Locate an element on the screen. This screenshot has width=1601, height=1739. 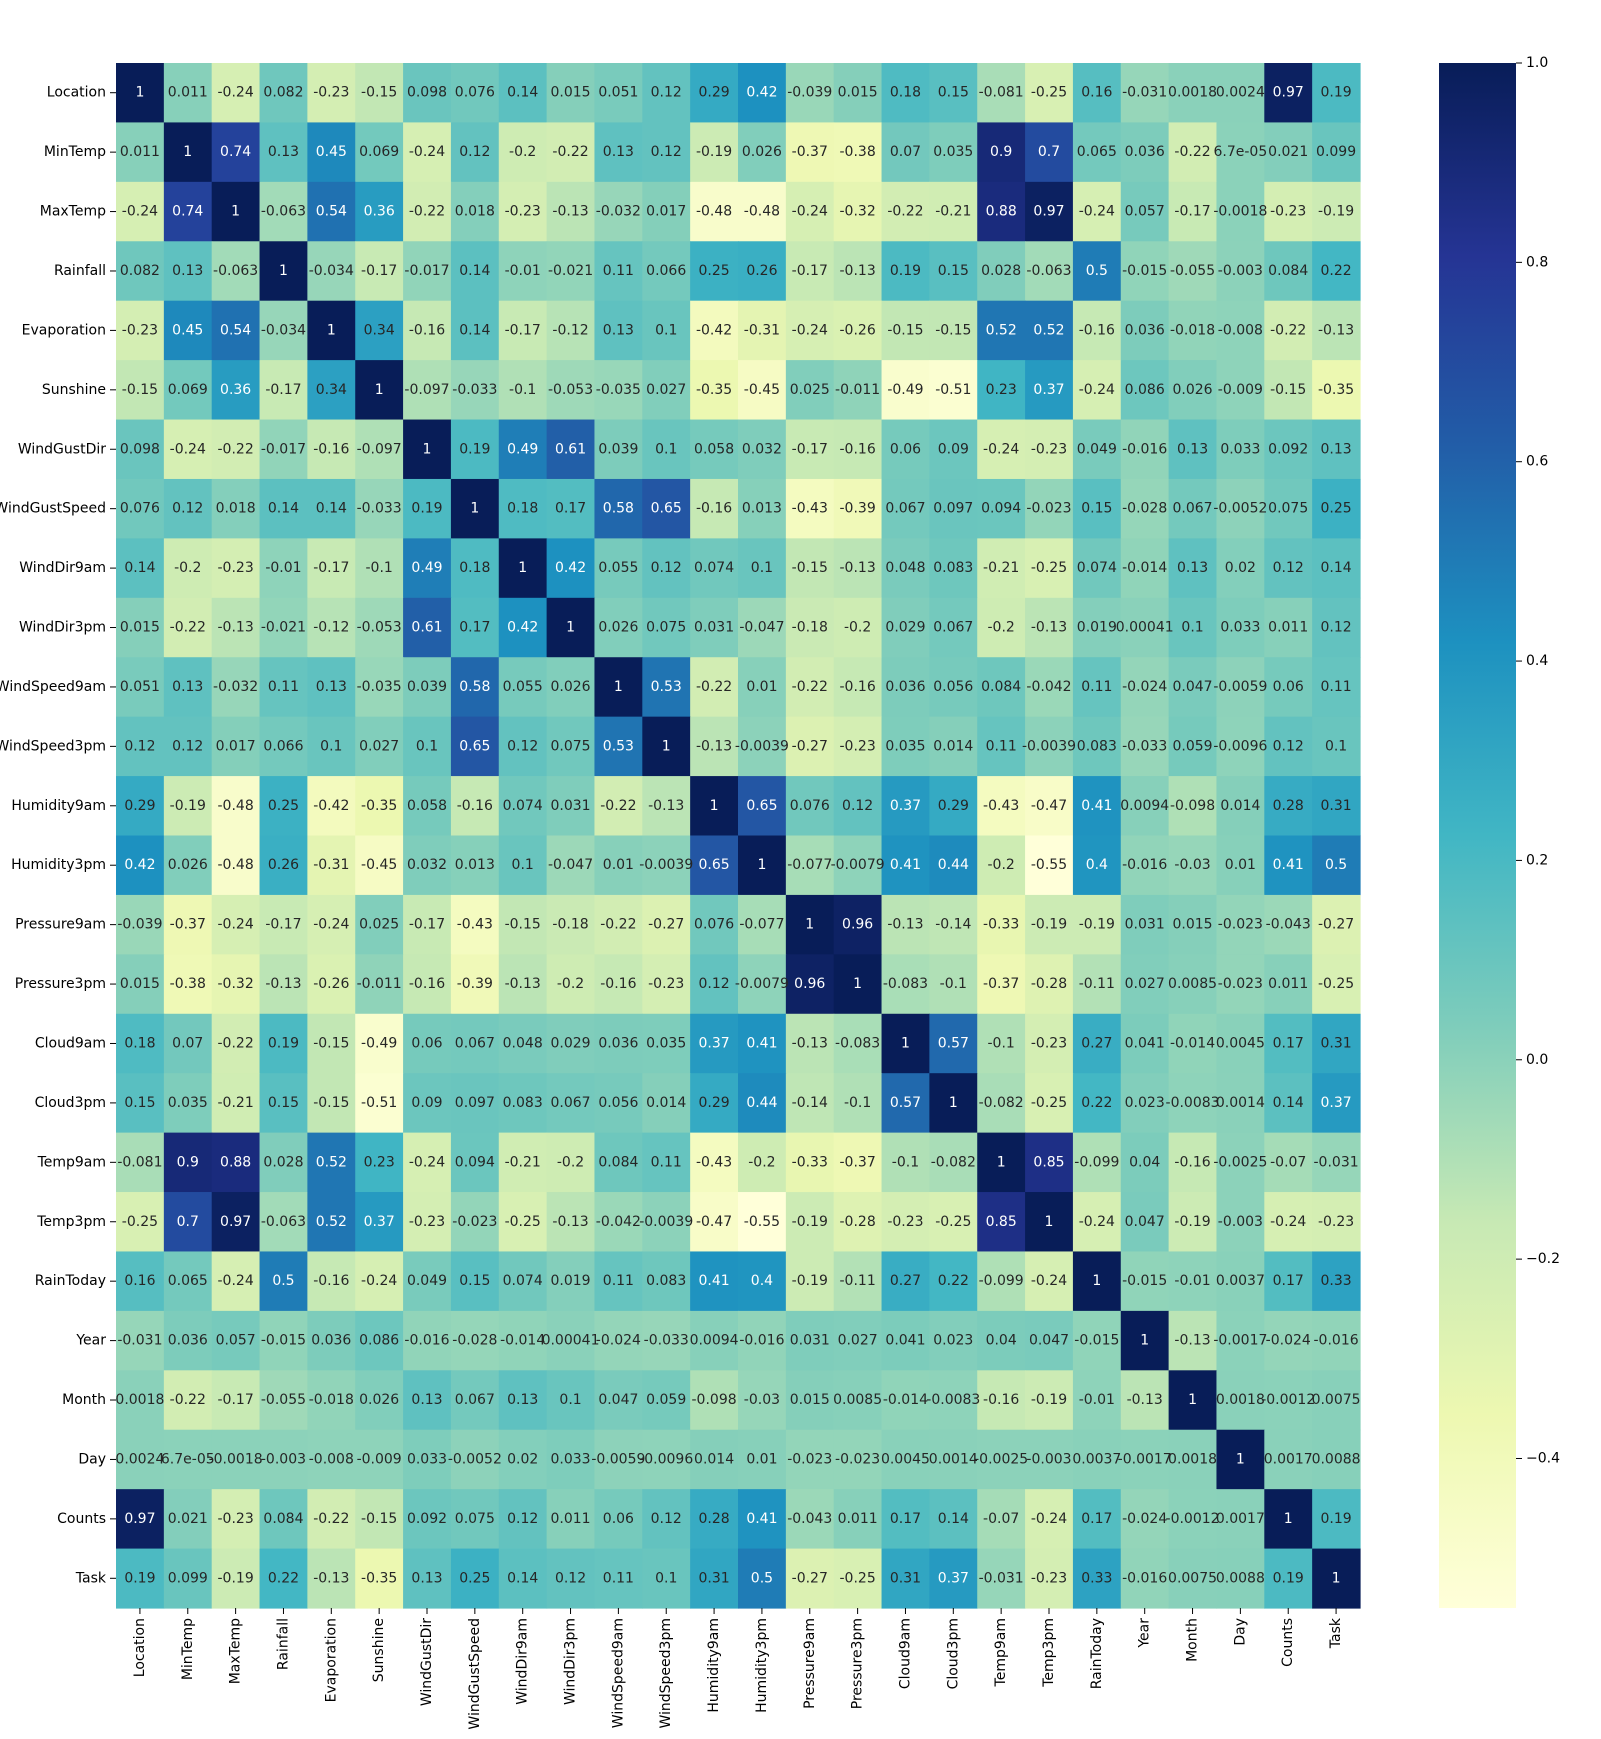
cell-annotation: 0.14 is located at coordinates (474, 330).